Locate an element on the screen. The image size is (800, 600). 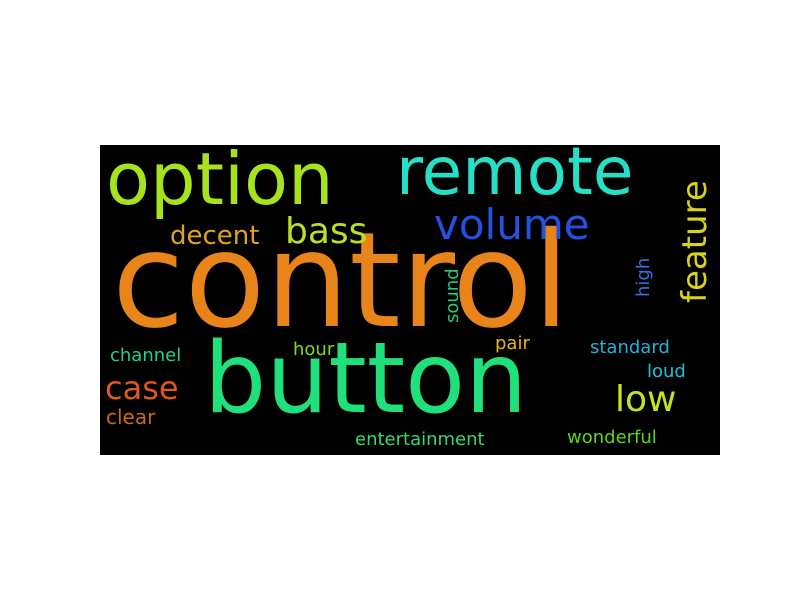
word-standard: standard is located at coordinates (630, 347).